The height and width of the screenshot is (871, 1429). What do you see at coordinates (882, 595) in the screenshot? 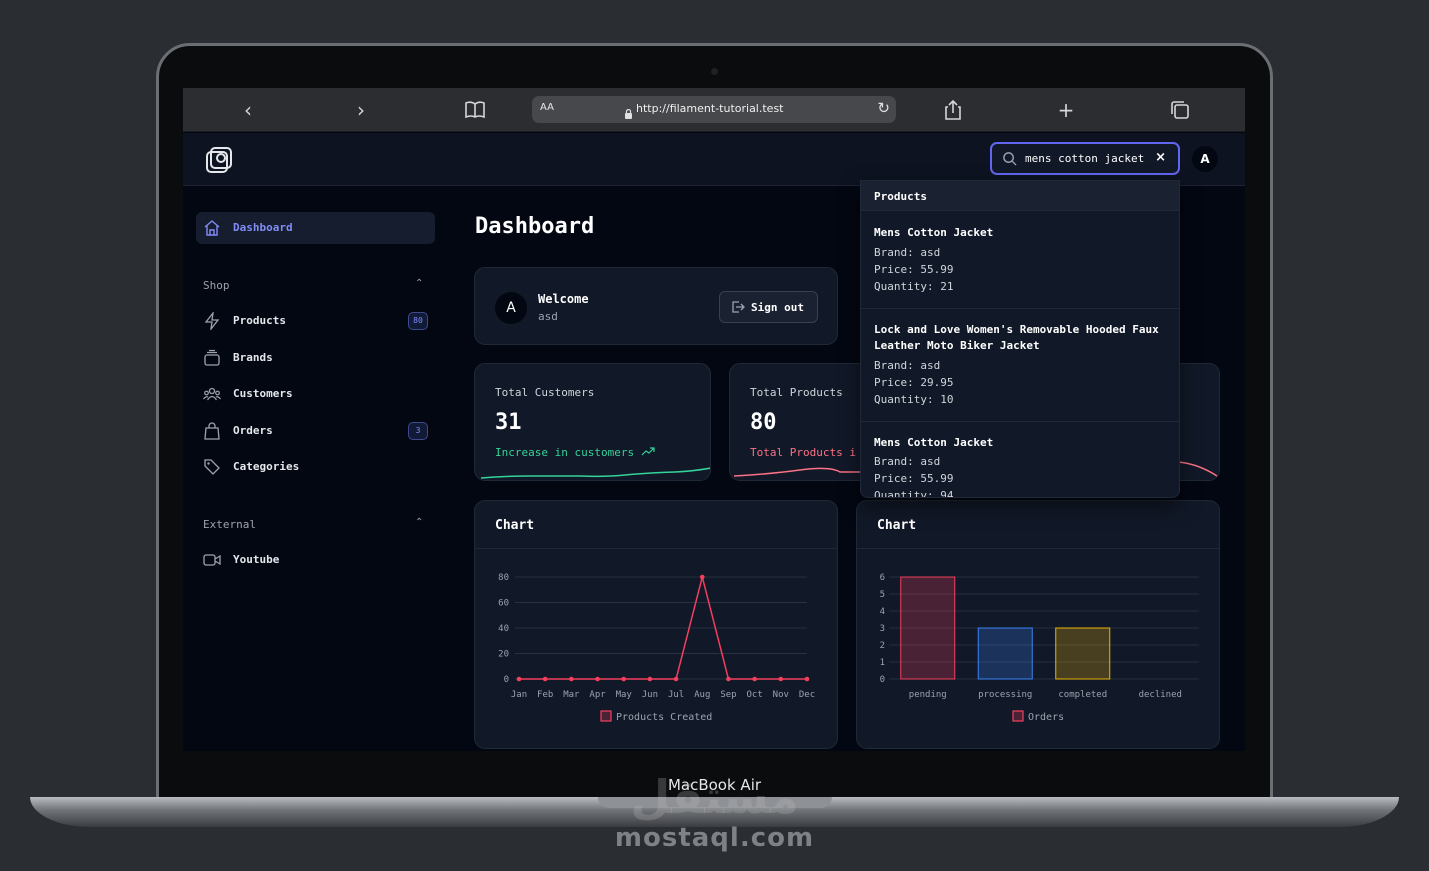
I see `y-tick-label: 5` at bounding box center [882, 595].